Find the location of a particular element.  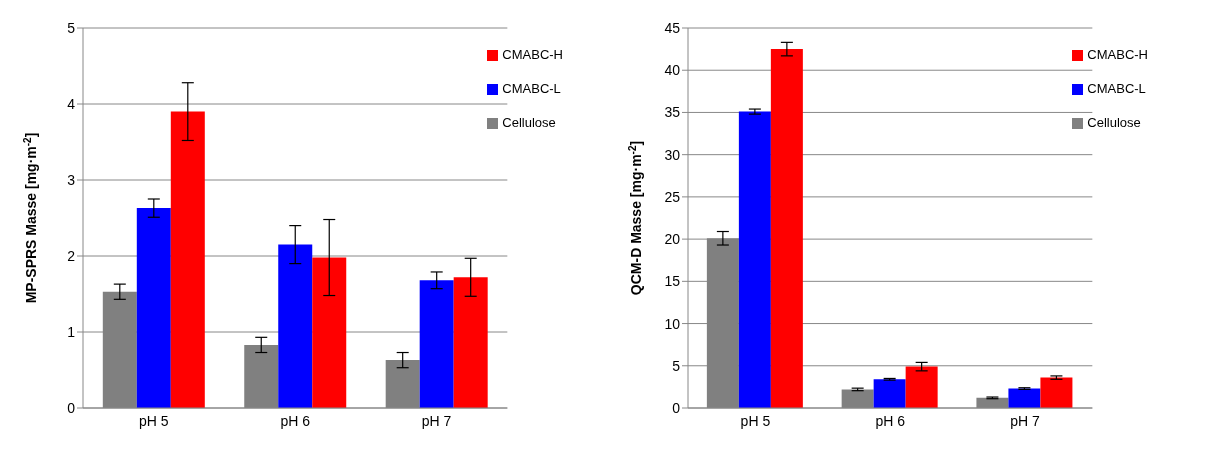

y-tick-label: 1 is located at coordinates (71, 331).